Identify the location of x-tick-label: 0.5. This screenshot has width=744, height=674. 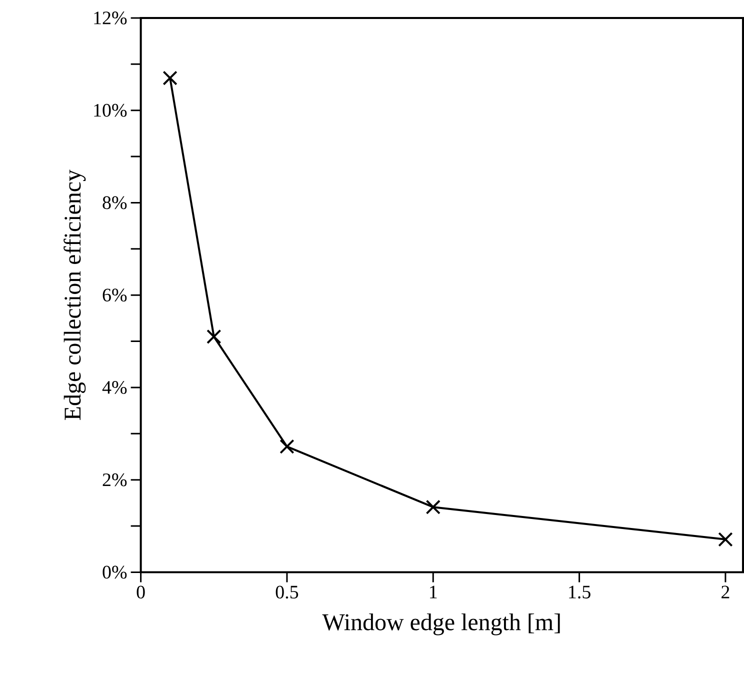
(287, 592).